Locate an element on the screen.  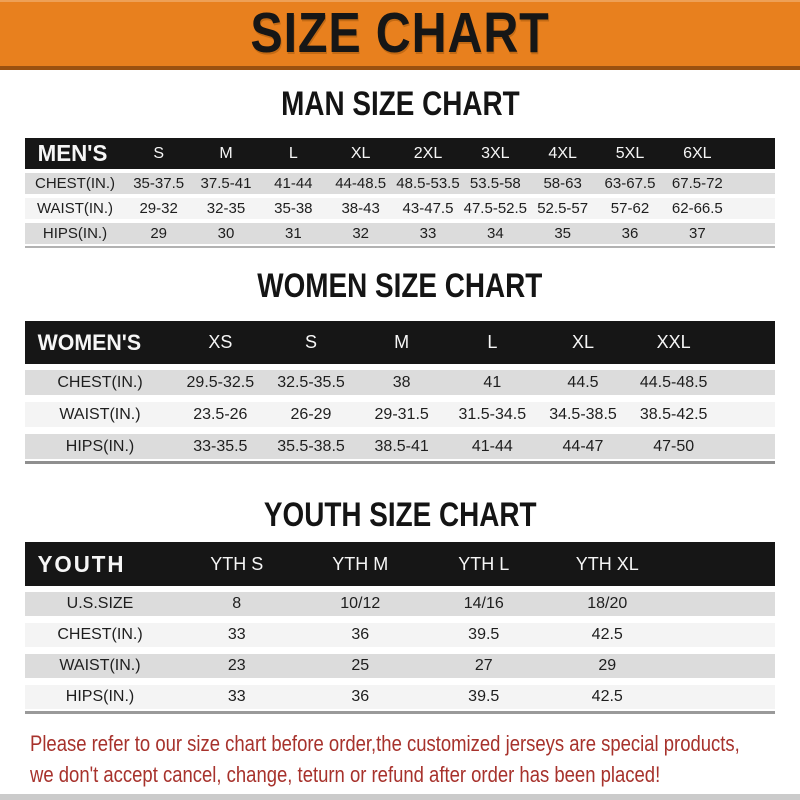
size-value-cell: 62-66.5 is located at coordinates (697, 208).